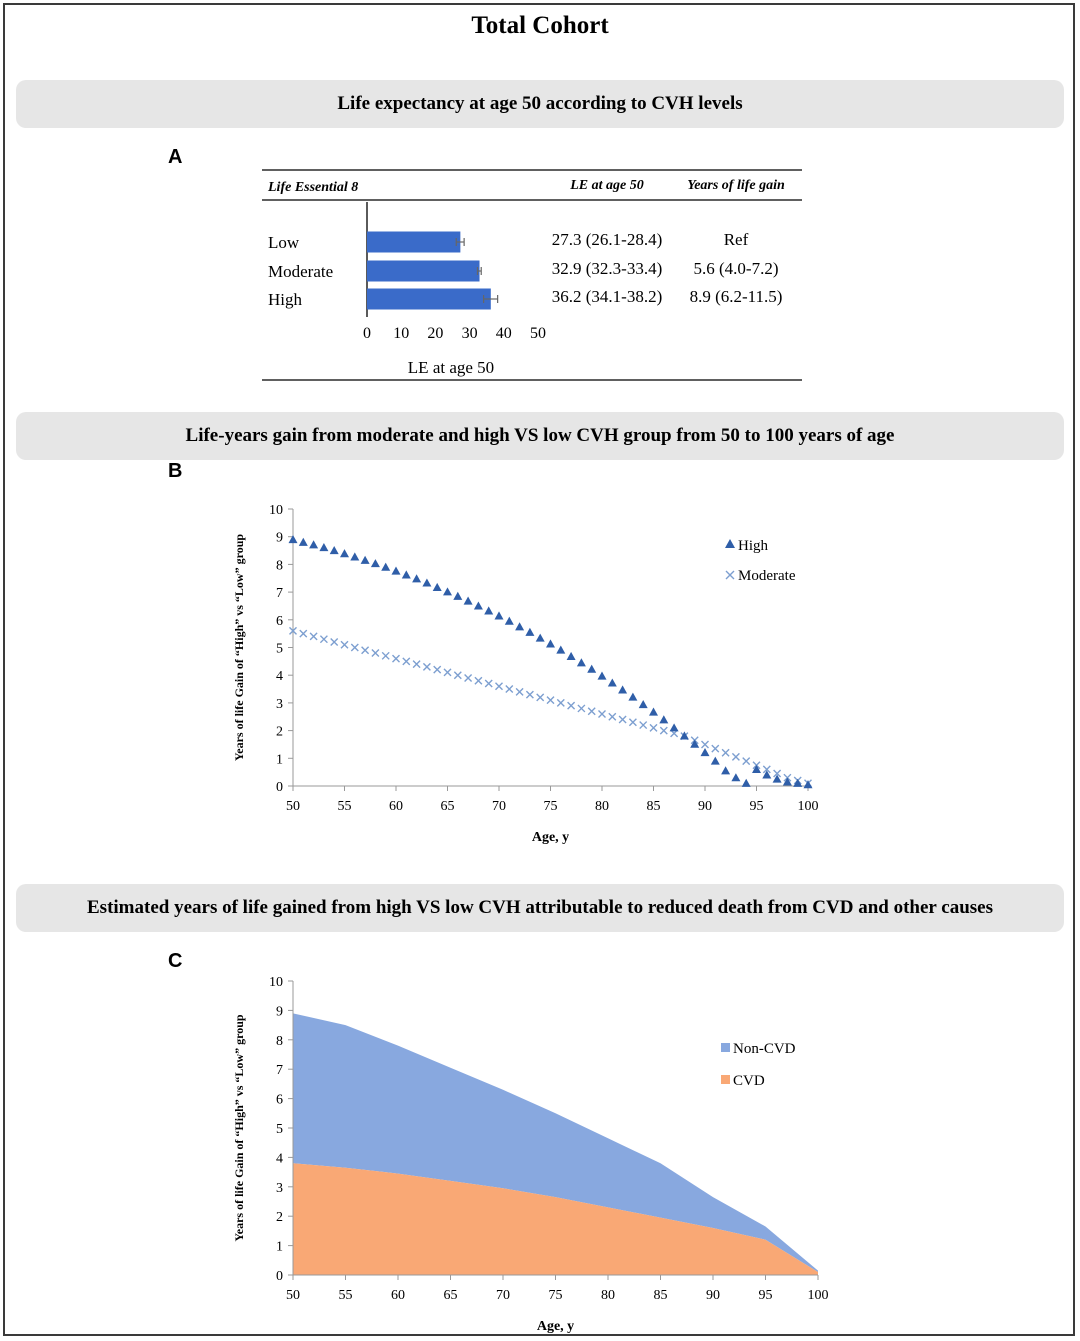  I want to click on x-tick-label: 85, so click(661, 1295).